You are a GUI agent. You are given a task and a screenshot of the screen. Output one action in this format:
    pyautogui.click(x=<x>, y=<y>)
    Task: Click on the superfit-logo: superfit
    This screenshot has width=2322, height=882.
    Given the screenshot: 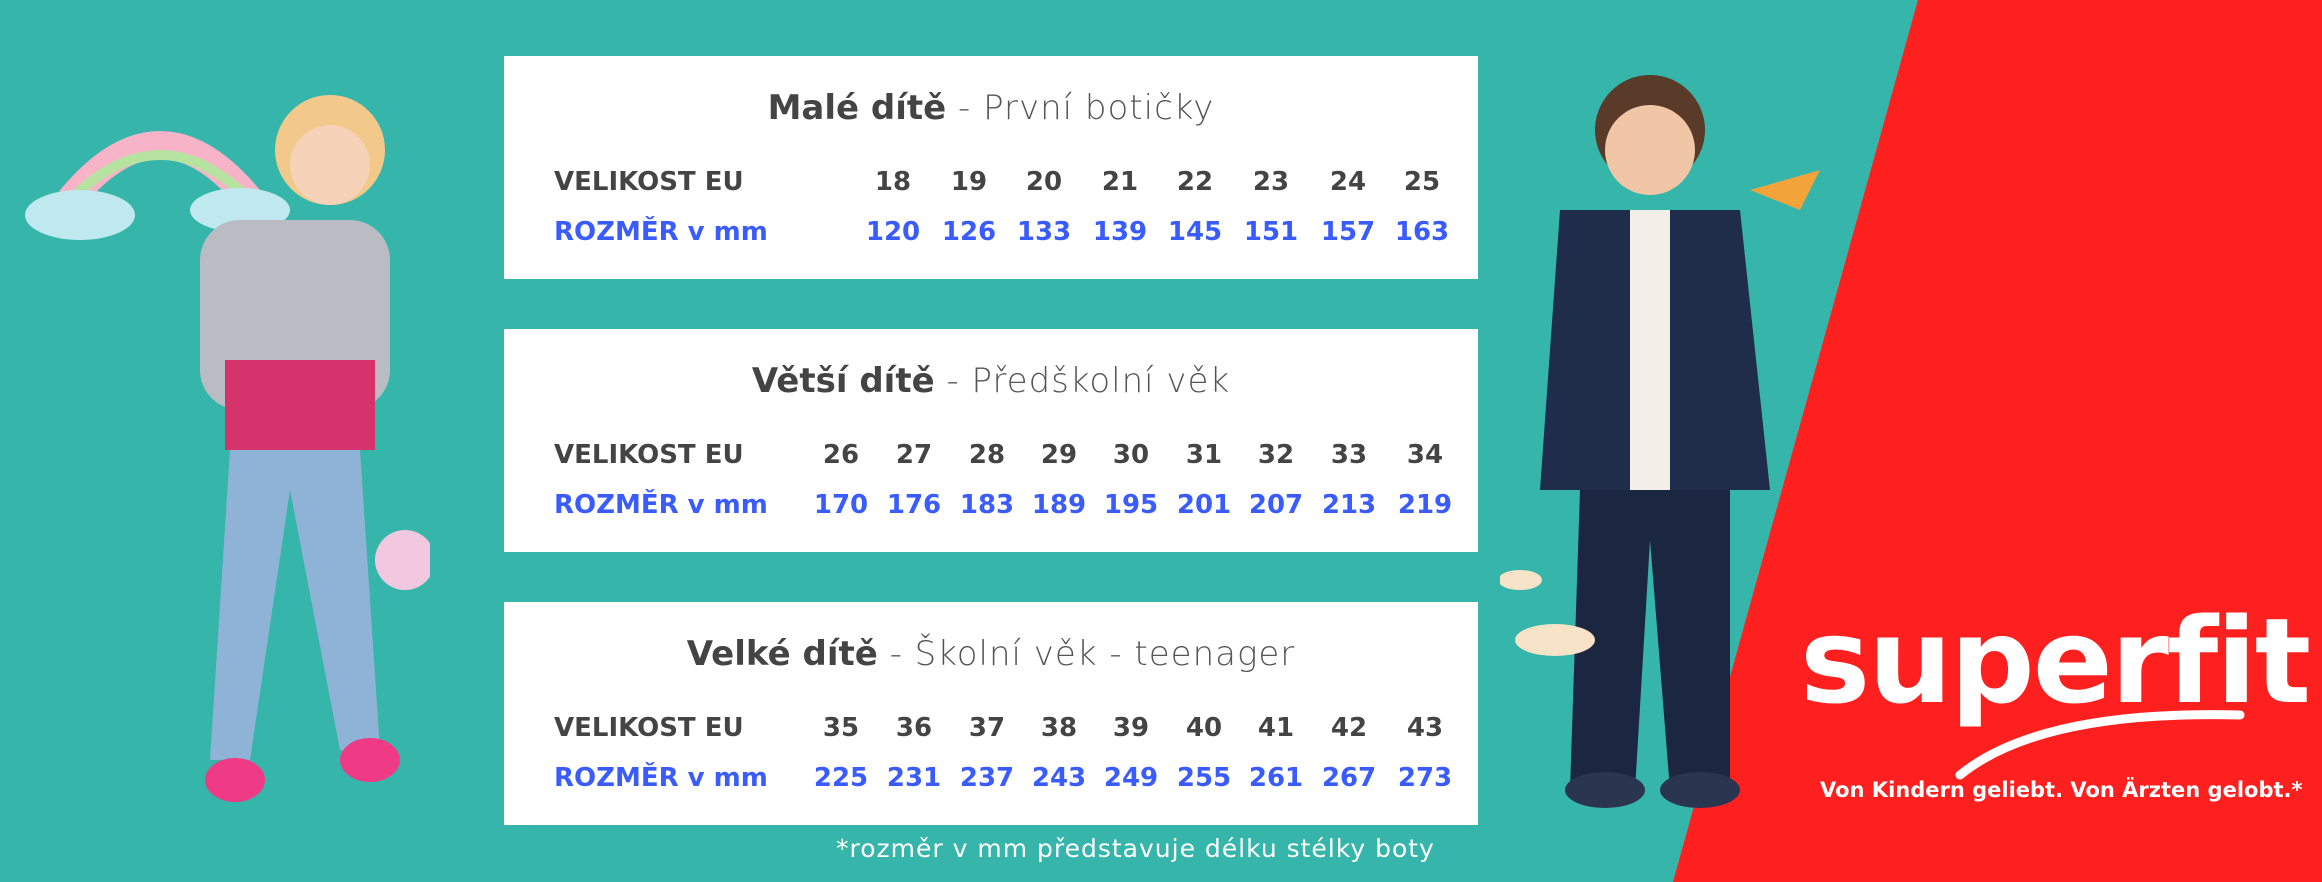 What is the action you would take?
    pyautogui.click(x=2055, y=685)
    